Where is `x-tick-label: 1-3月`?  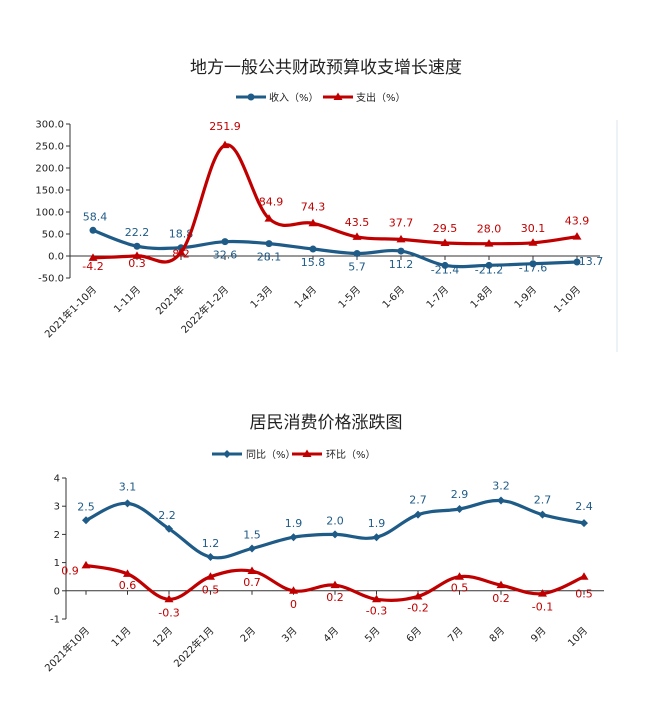
x-tick-label: 1-3月 is located at coordinates (261, 297).